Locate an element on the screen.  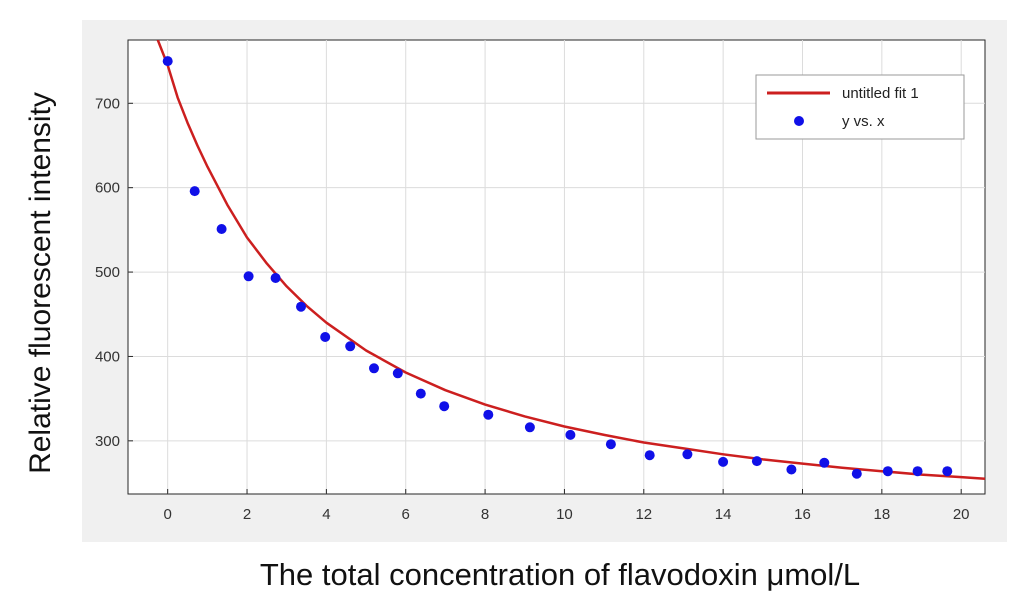
x-tick-label: 16 is located at coordinates (802, 514).